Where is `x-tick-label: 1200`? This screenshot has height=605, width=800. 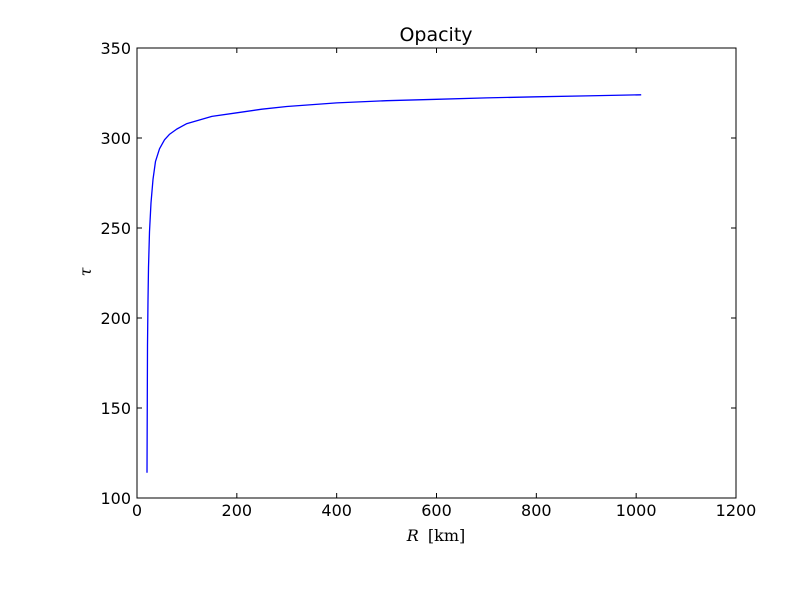 x-tick-label: 1200 is located at coordinates (736, 510).